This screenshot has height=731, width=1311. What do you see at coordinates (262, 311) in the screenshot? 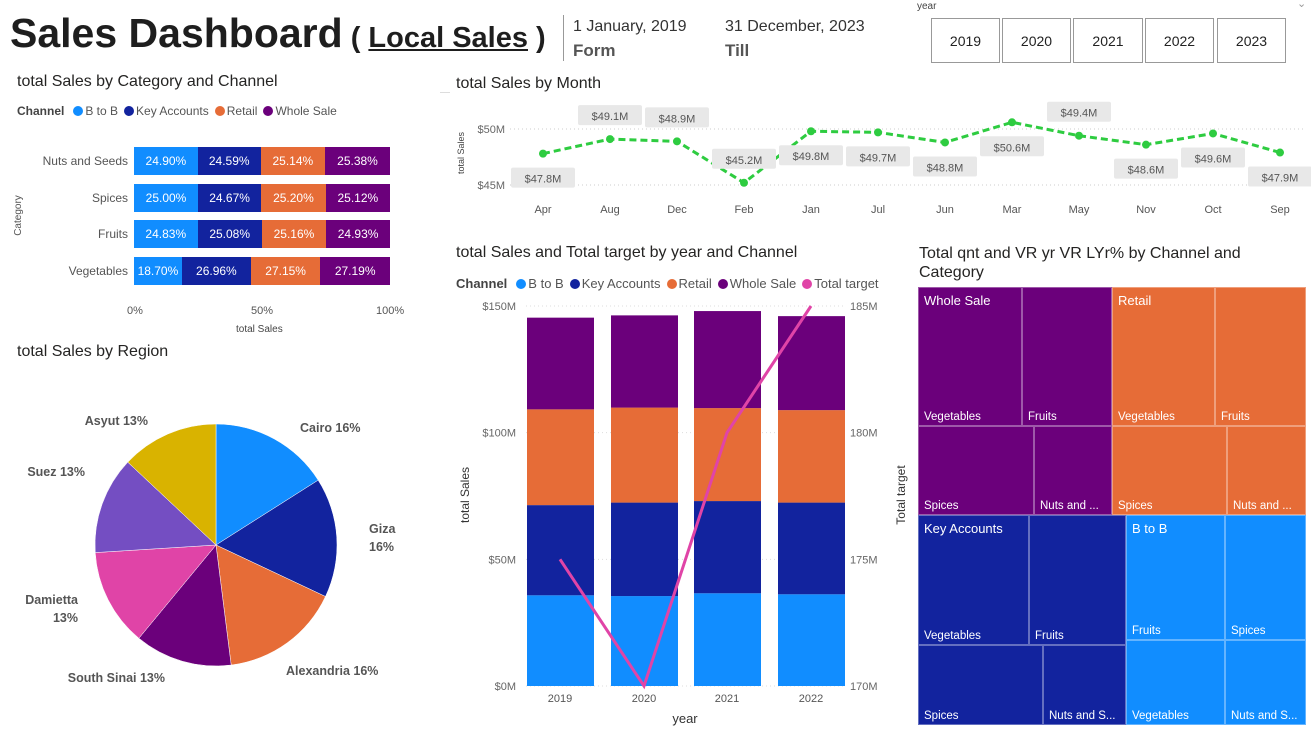
I see `x-tick: 50%` at bounding box center [262, 311].